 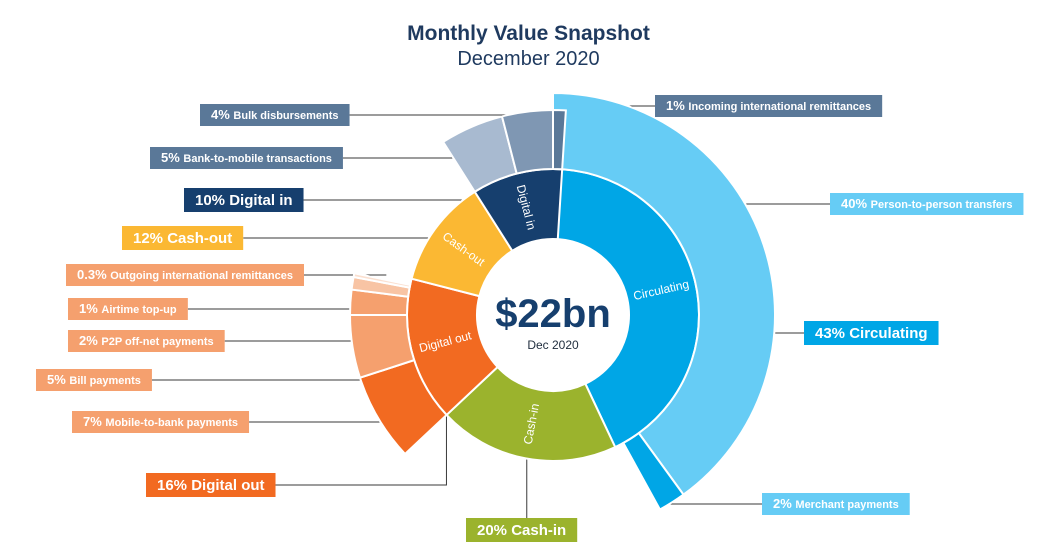 What do you see at coordinates (856, 203) in the screenshot?
I see `callout-pct: 40%` at bounding box center [856, 203].